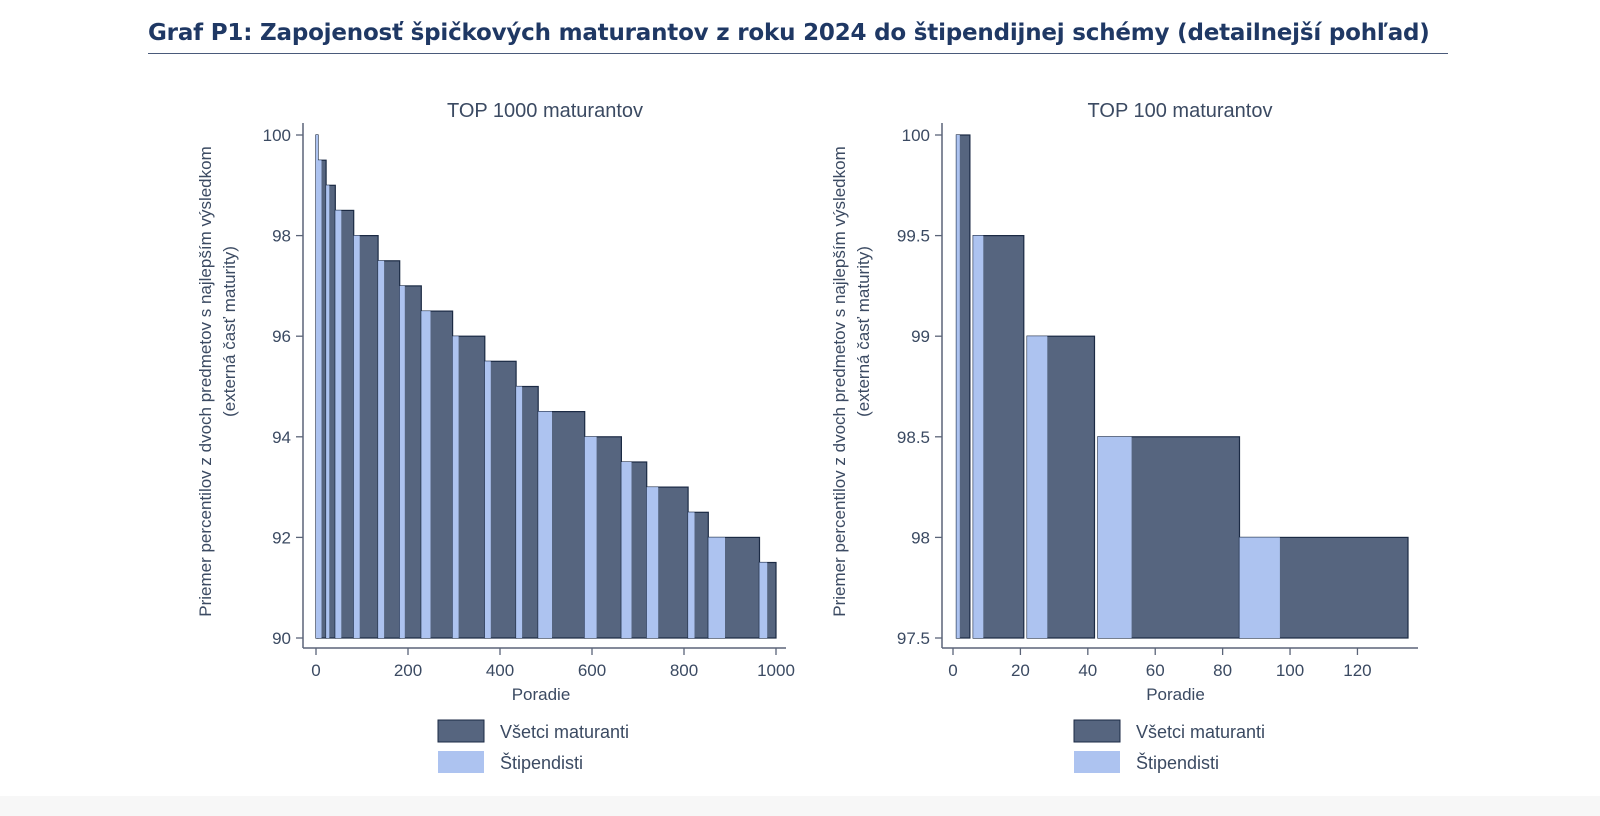 The width and height of the screenshot is (1600, 816). Describe the element at coordinates (913, 638) in the screenshot. I see `y-tick-label: 97.5` at that location.